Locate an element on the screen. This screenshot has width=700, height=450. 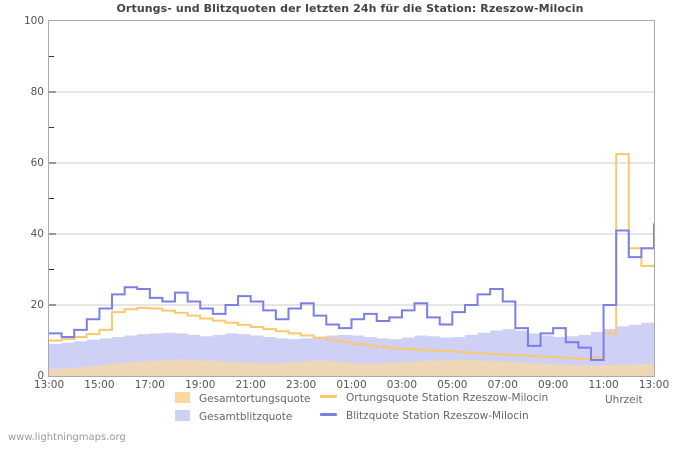
legend-item-gesamtortungsquote: Gesamtortungsquote is located at coordinates (242, 398).